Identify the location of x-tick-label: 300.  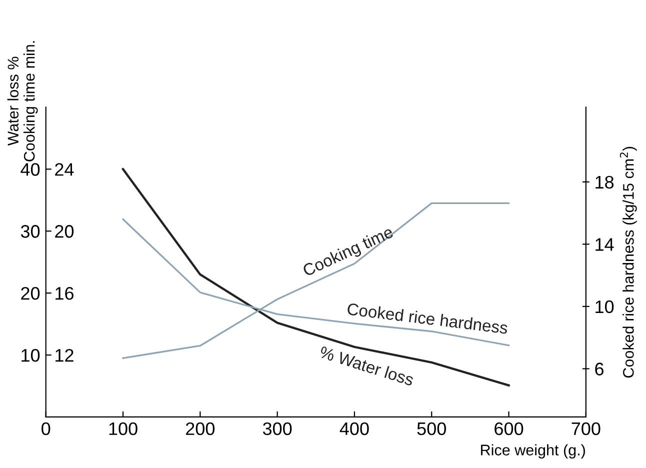
(277, 429).